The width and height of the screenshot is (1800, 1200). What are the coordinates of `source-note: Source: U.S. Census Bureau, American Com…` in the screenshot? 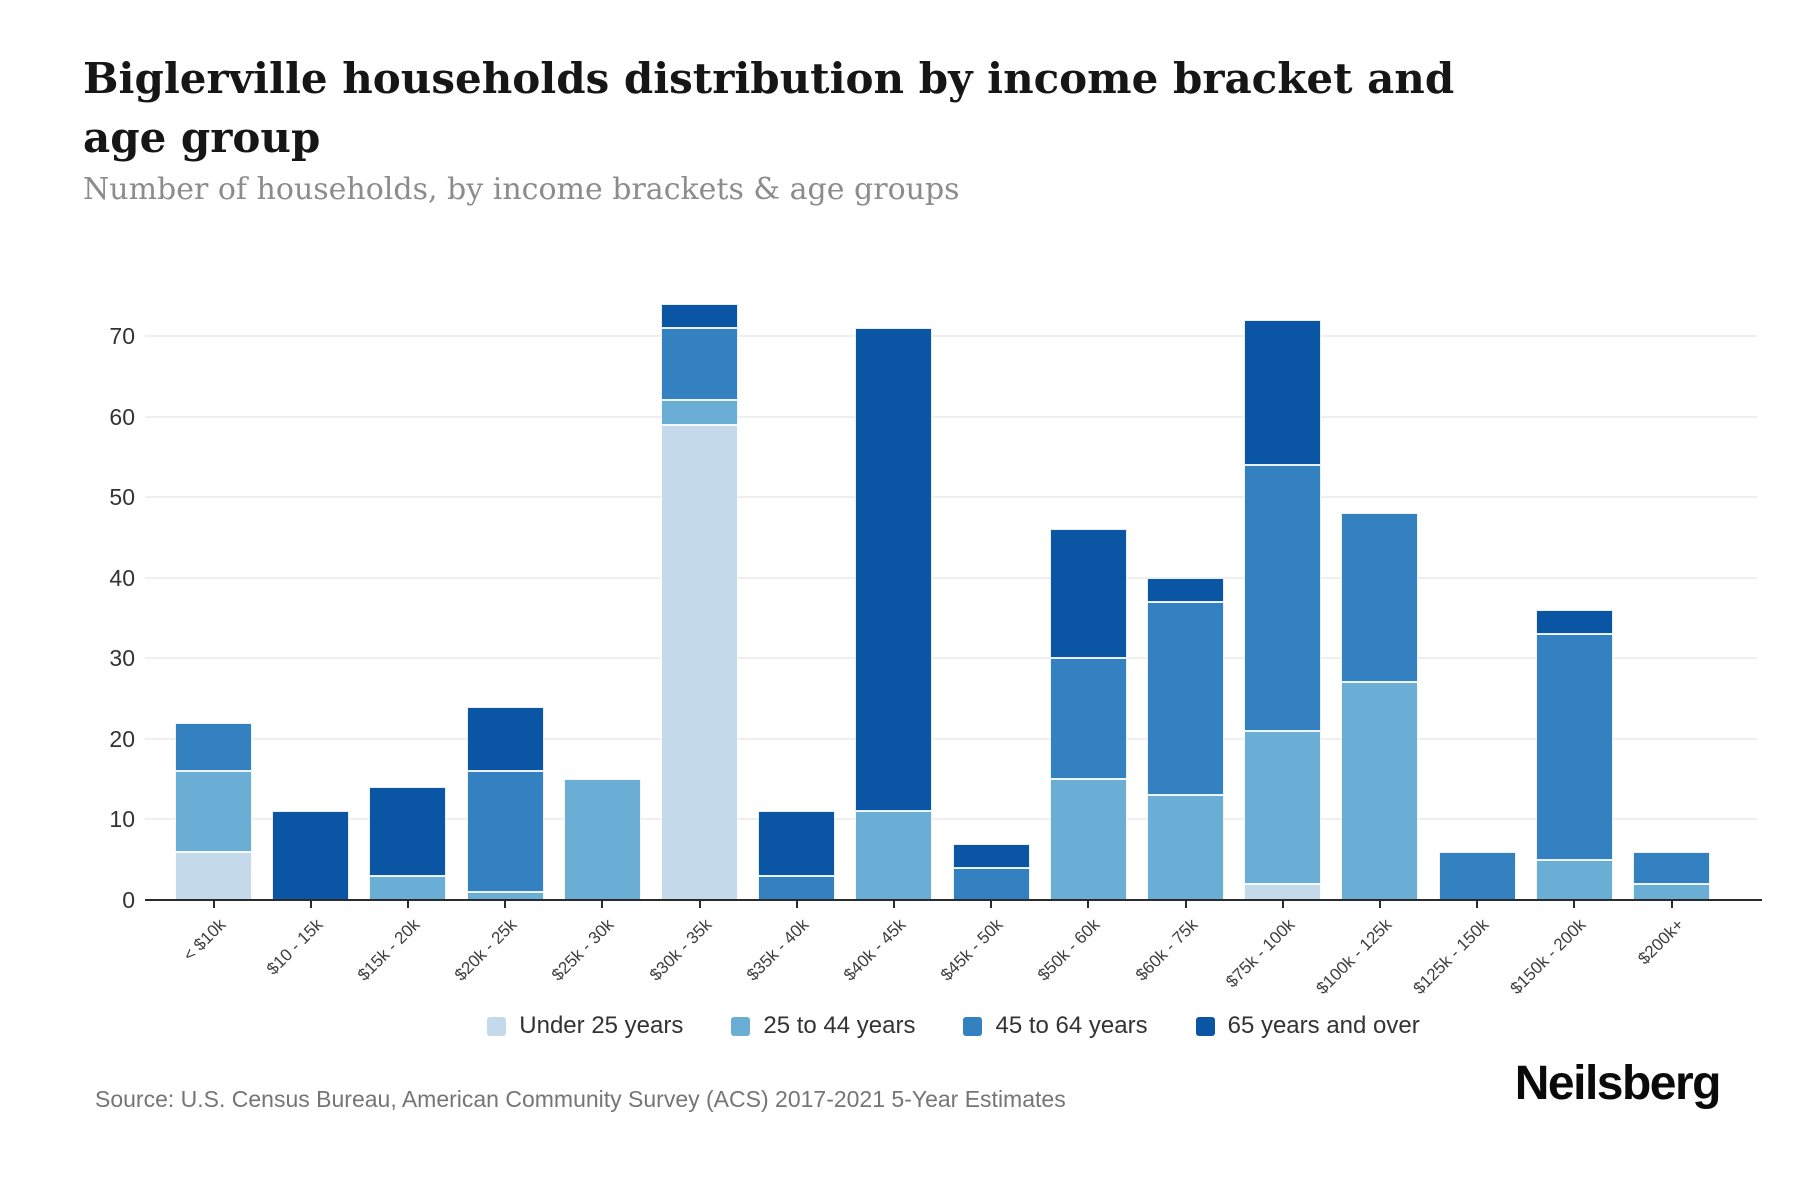 It's located at (580, 1099).